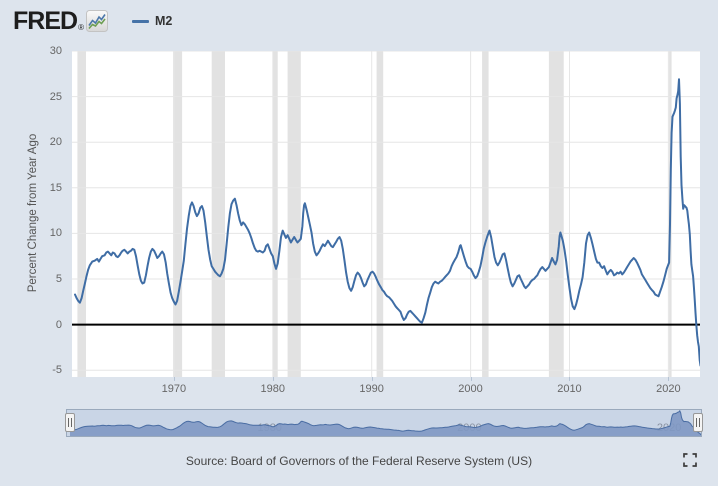 The image size is (718, 486). Describe the element at coordinates (58, 324) in the screenshot. I see `y-axis-tick-label: 0` at that location.